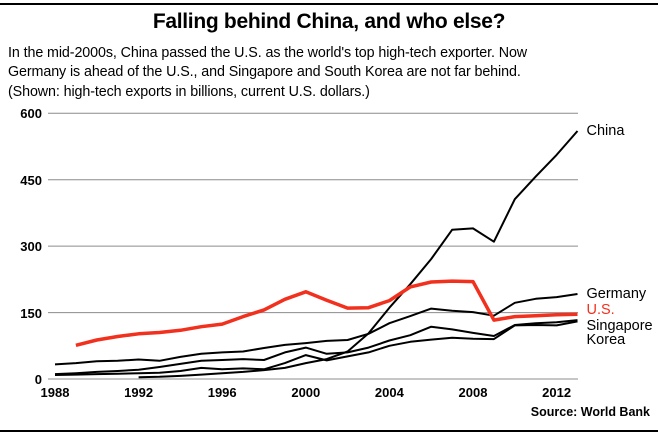 This screenshot has width=658, height=438. I want to click on series-line-singapore, so click(316, 347).